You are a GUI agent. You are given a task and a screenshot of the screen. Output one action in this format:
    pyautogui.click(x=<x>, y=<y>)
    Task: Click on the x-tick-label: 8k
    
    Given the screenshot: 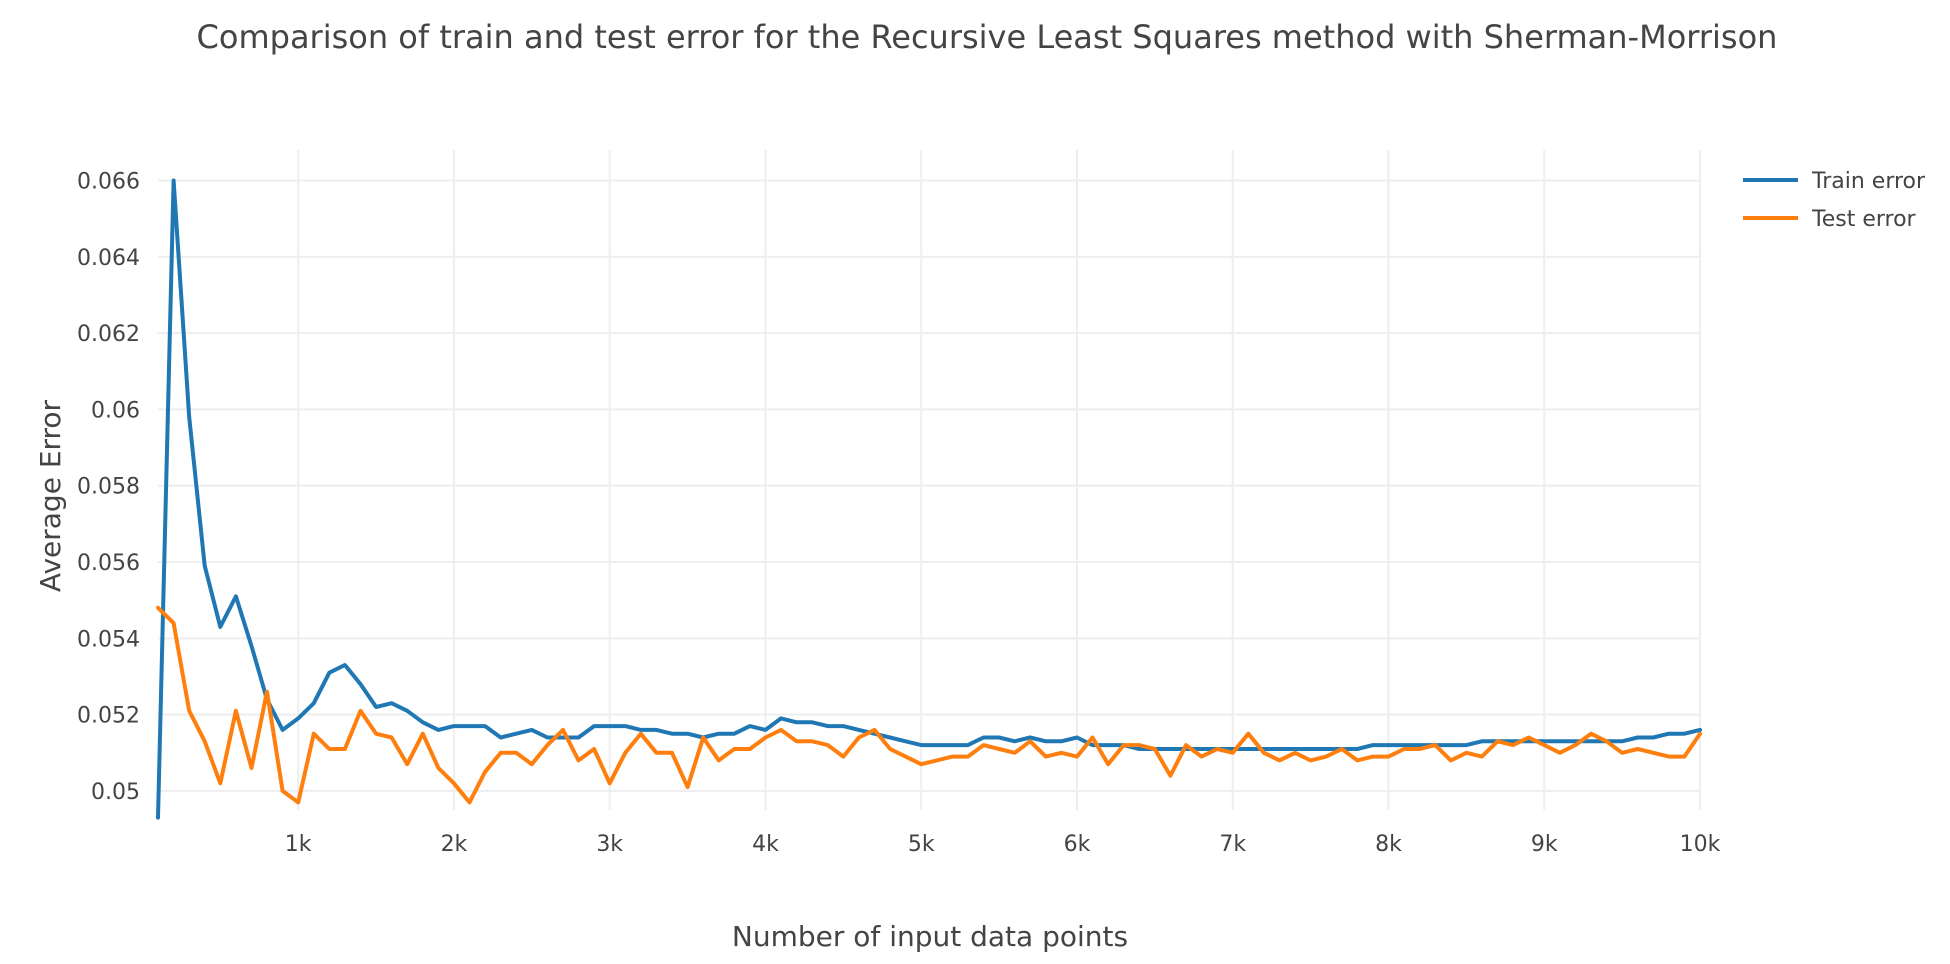 What is the action you would take?
    pyautogui.click(x=1388, y=844)
    